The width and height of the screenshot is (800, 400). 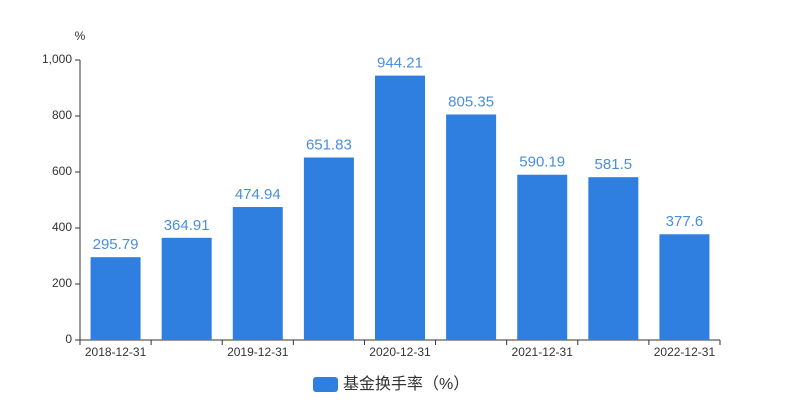 What do you see at coordinates (258, 194) in the screenshot?
I see `value-label: 474.94` at bounding box center [258, 194].